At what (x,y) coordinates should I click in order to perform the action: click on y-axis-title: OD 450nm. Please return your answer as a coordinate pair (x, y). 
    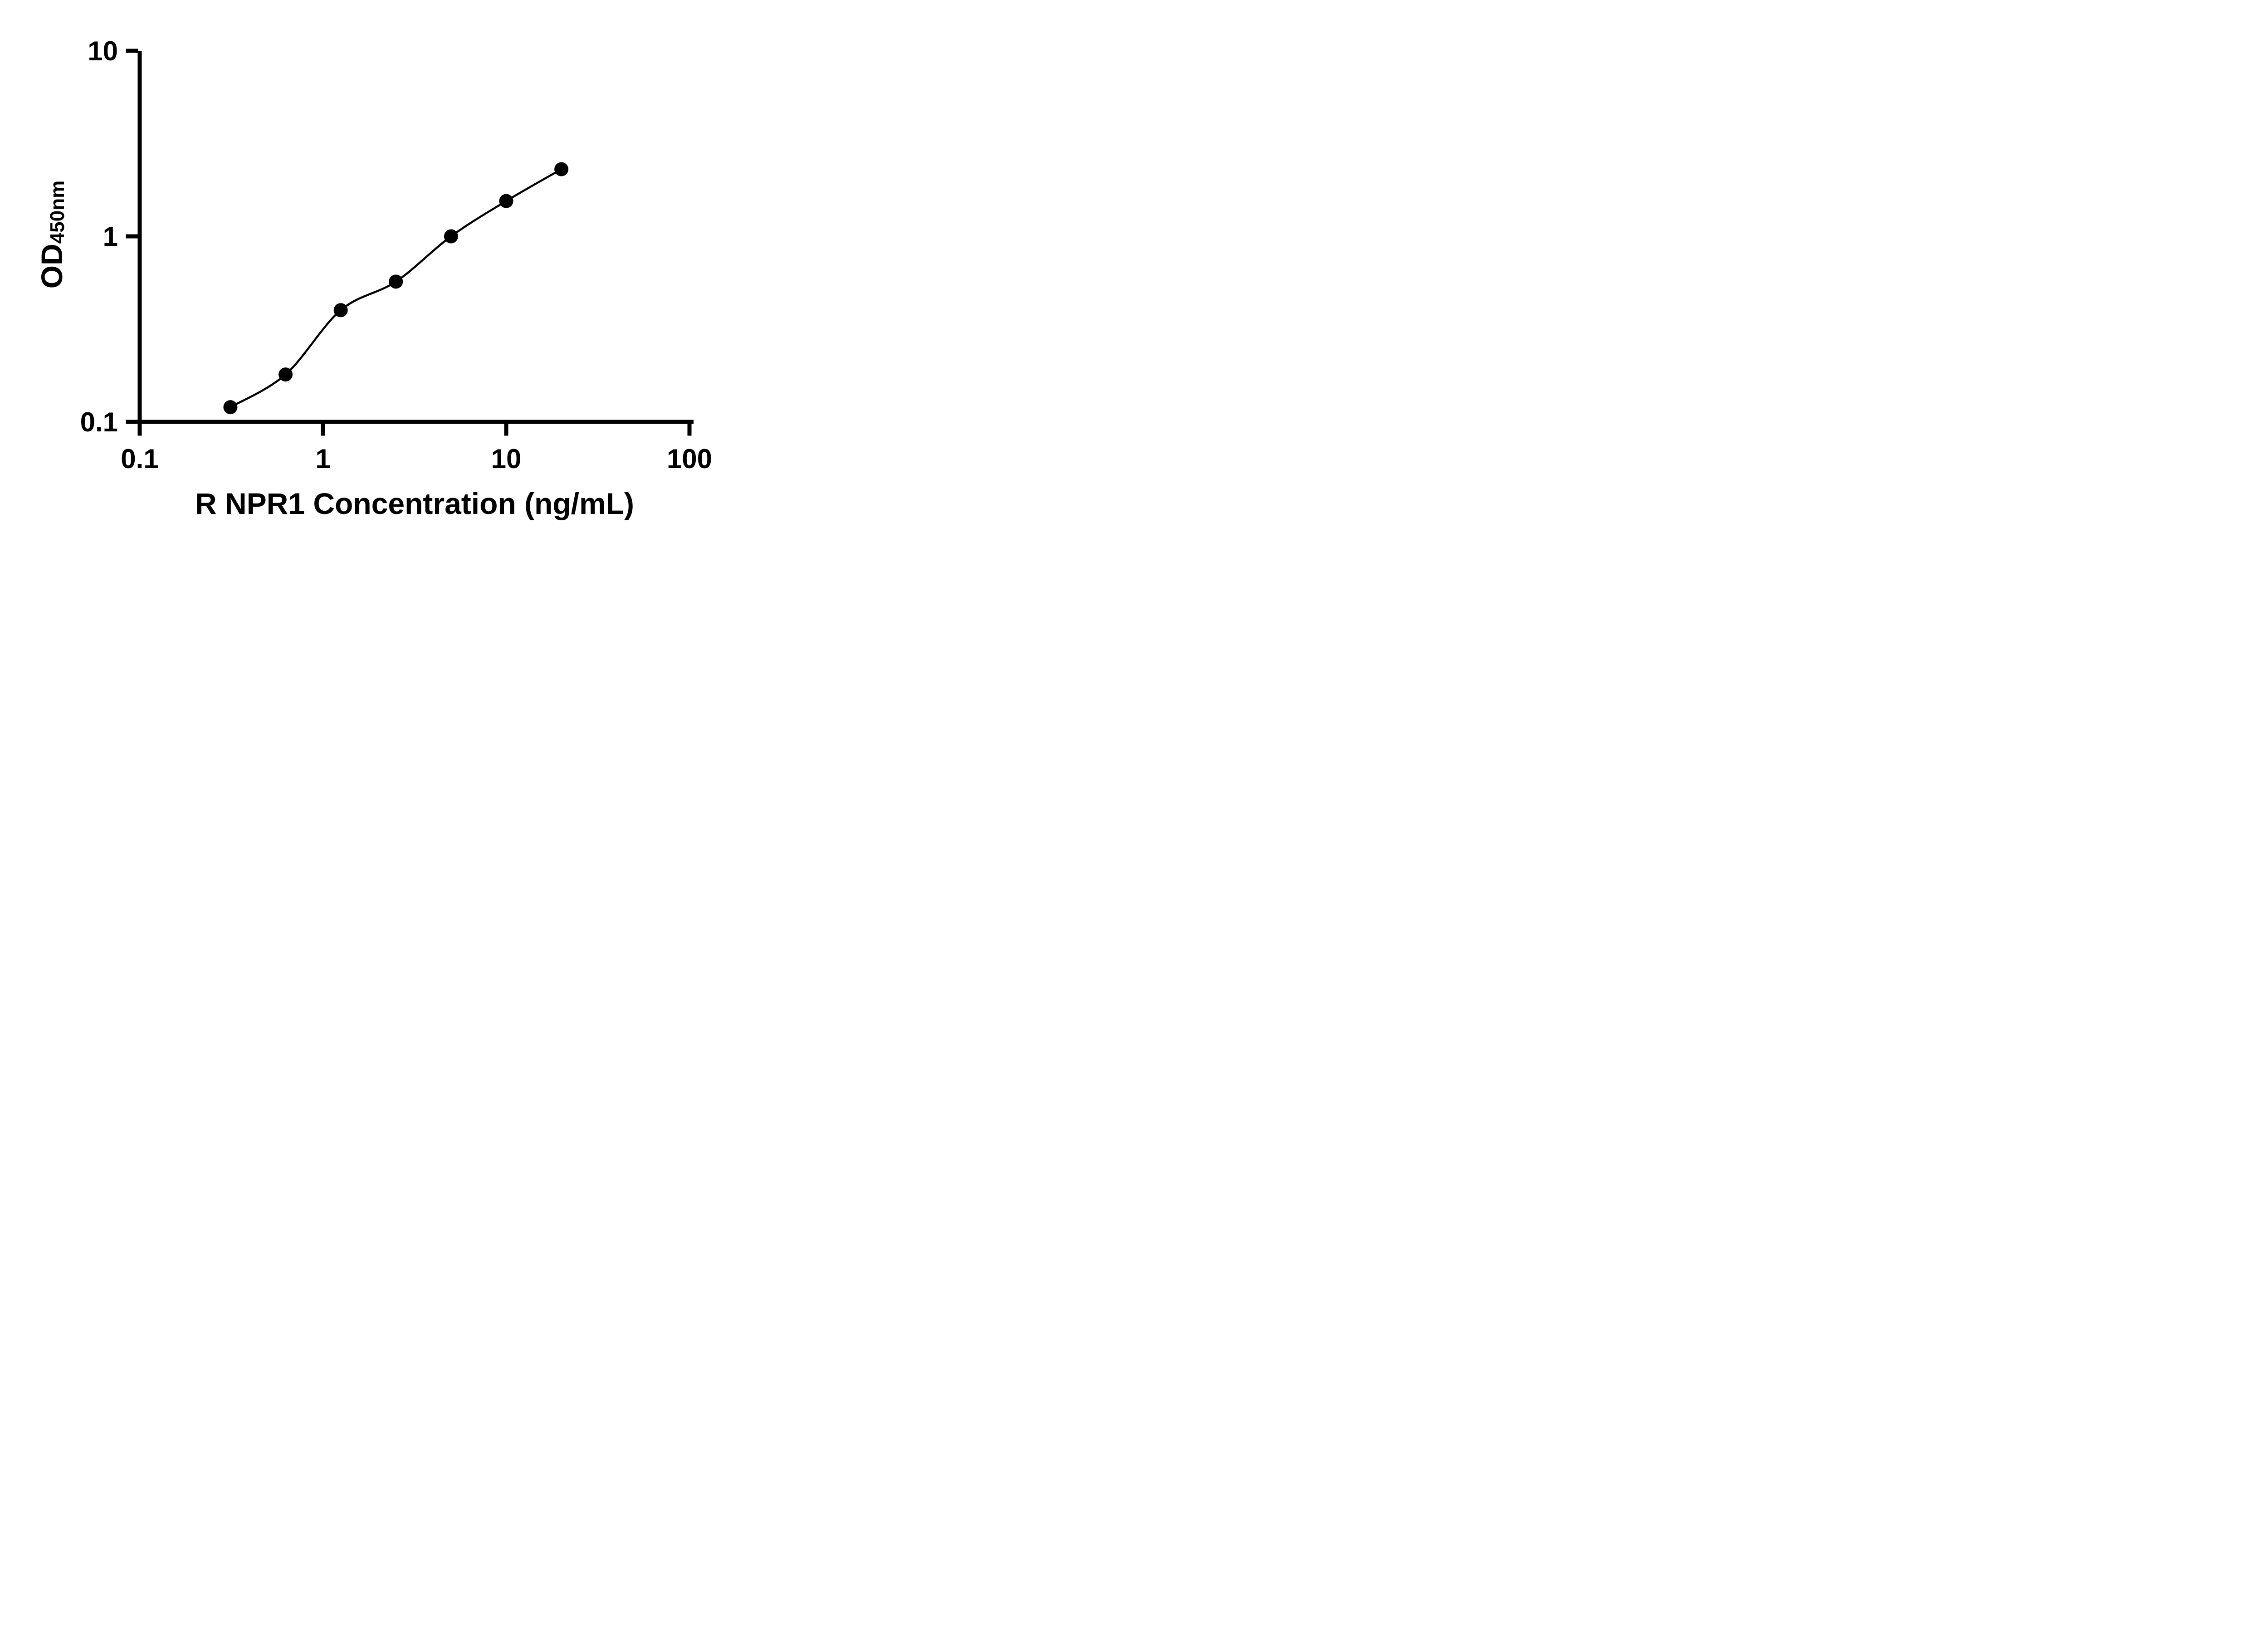
    Looking at the image, I should click on (52, 234).